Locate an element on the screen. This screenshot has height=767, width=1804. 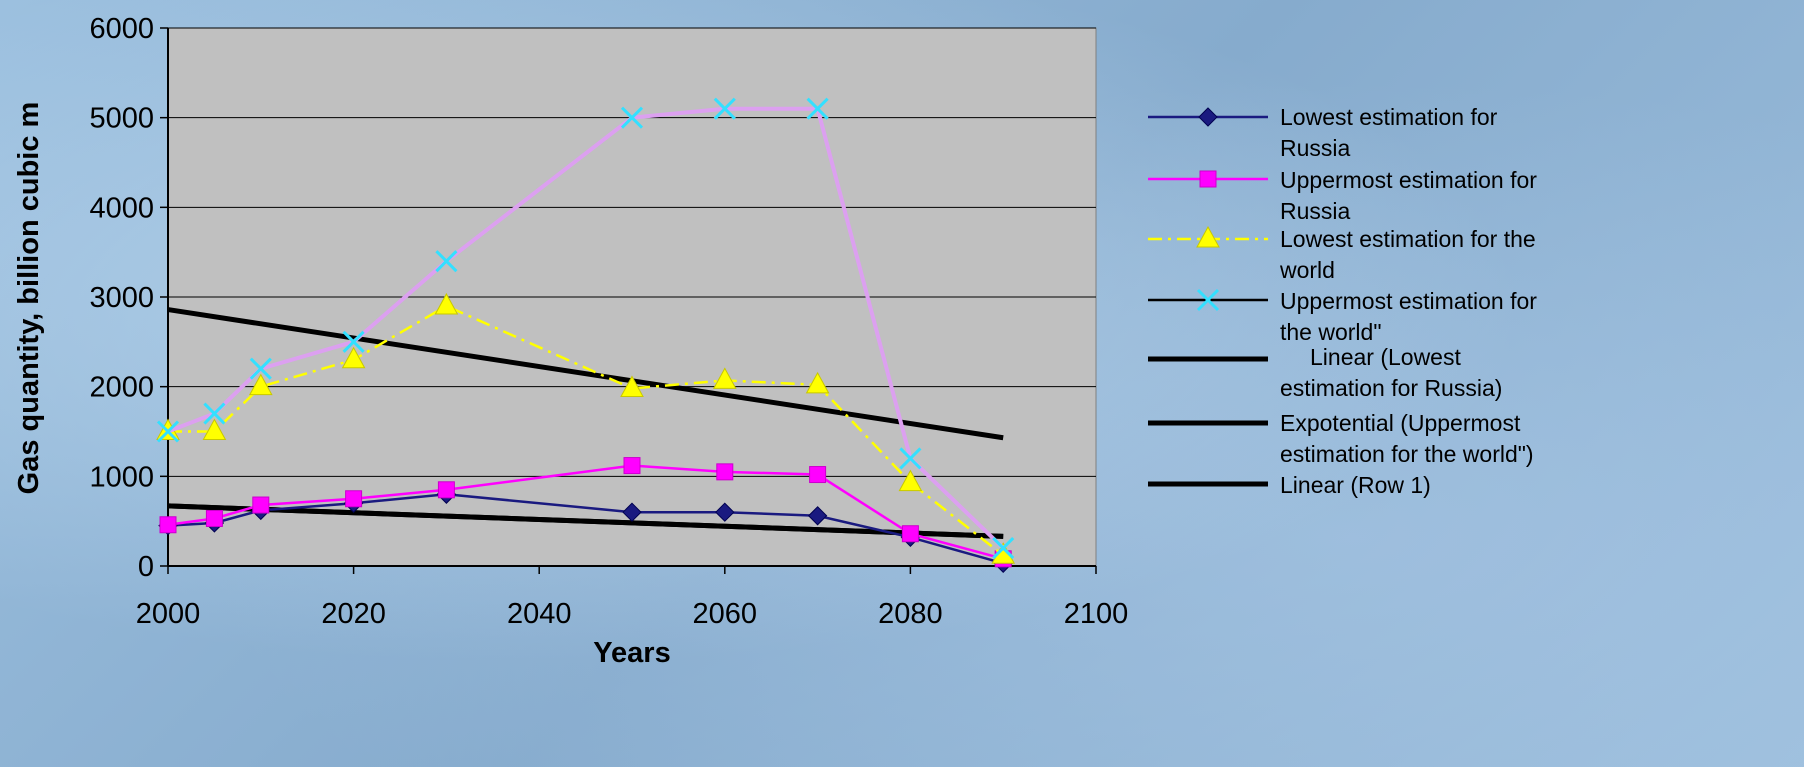
legend-label: estimation for Russia) is located at coordinates (1391, 388).